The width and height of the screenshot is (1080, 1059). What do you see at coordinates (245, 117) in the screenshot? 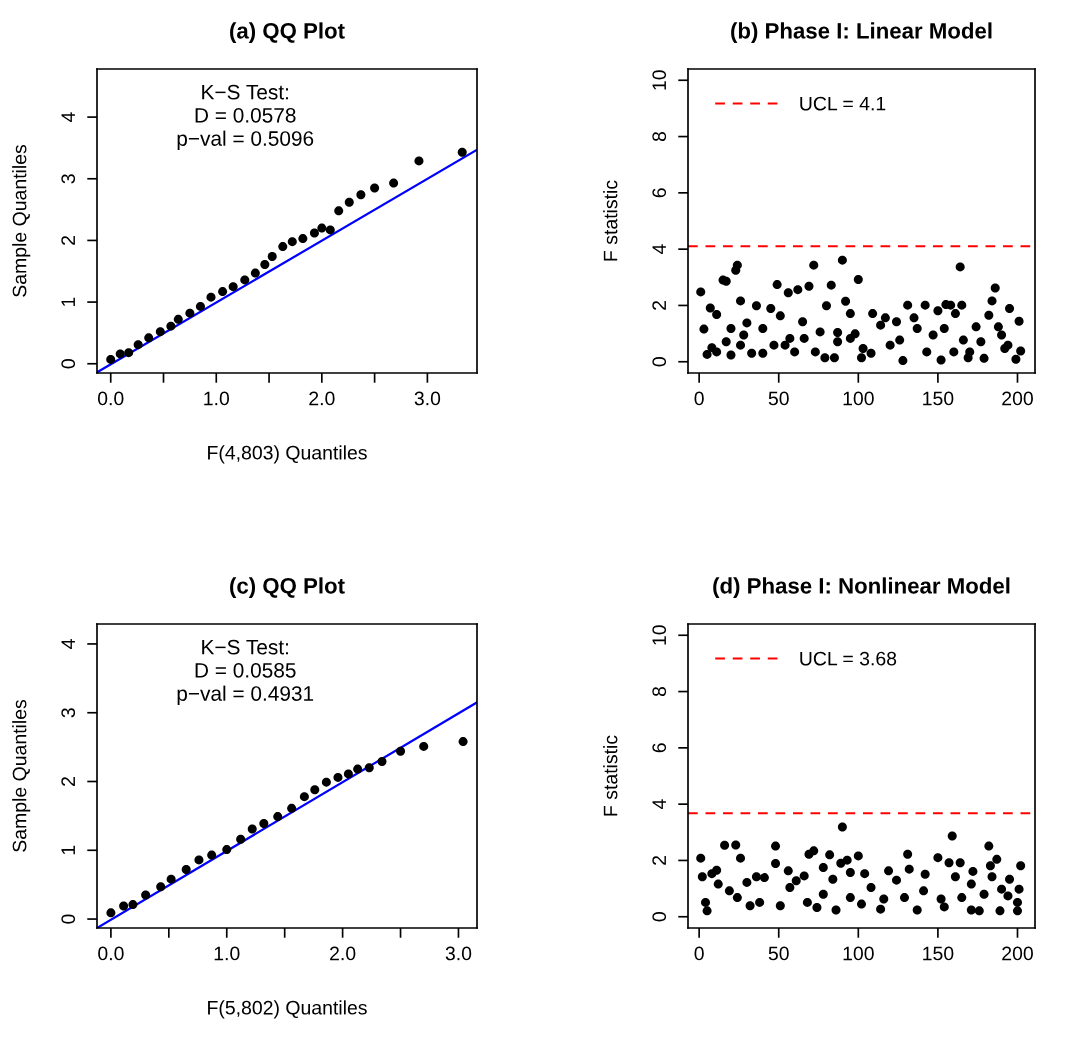
I see `annotation: K−S Test: D = 0.0578 p−val = 0.5096` at bounding box center [245, 117].